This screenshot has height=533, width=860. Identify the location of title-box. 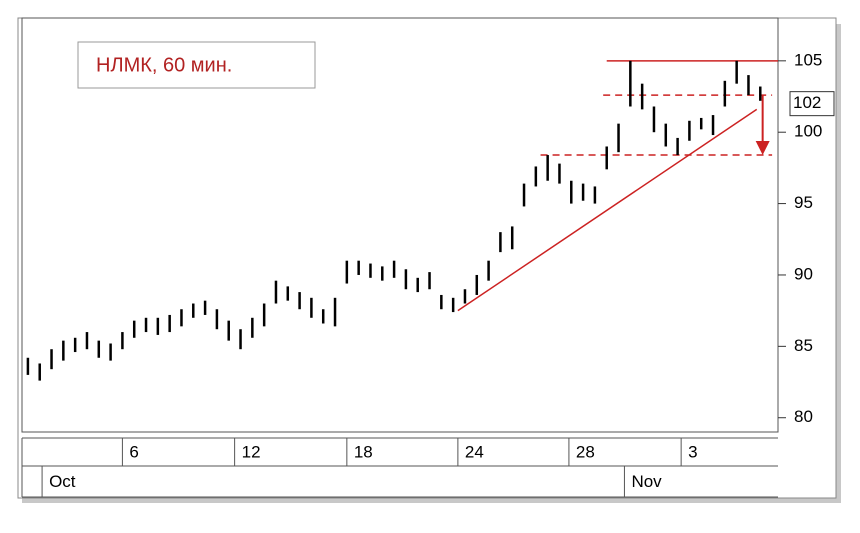
(196, 65).